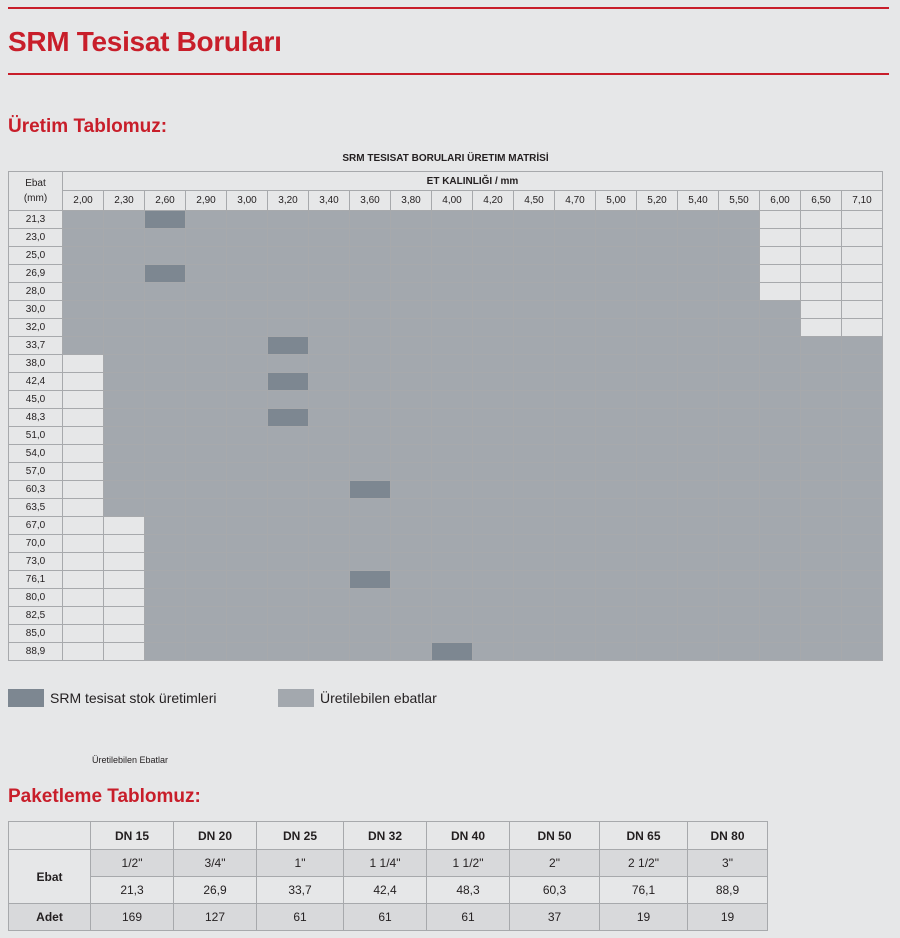 Image resolution: width=900 pixels, height=938 pixels. Describe the element at coordinates (862, 200) in the screenshot. I see `thickness-col-header: 7,10` at that location.